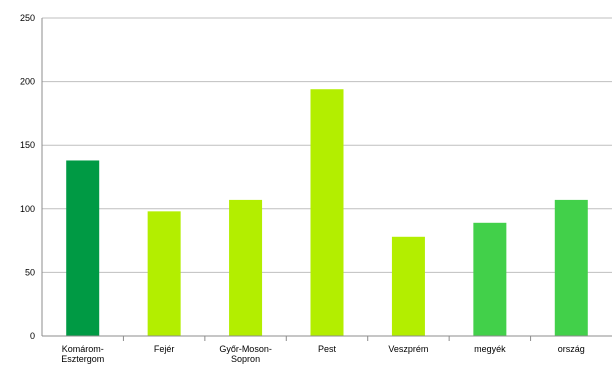 This screenshot has width=612, height=368. I want to click on y-tick-label: 200, so click(27, 82).